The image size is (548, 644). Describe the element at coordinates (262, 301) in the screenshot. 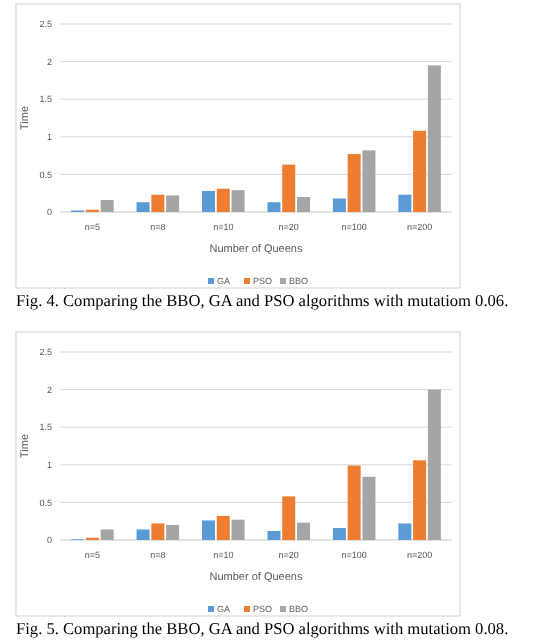

I see `caption: Fig. 4. Comparing the BBO, GA and PSO algorithms with mutatiom 0.06.` at that location.